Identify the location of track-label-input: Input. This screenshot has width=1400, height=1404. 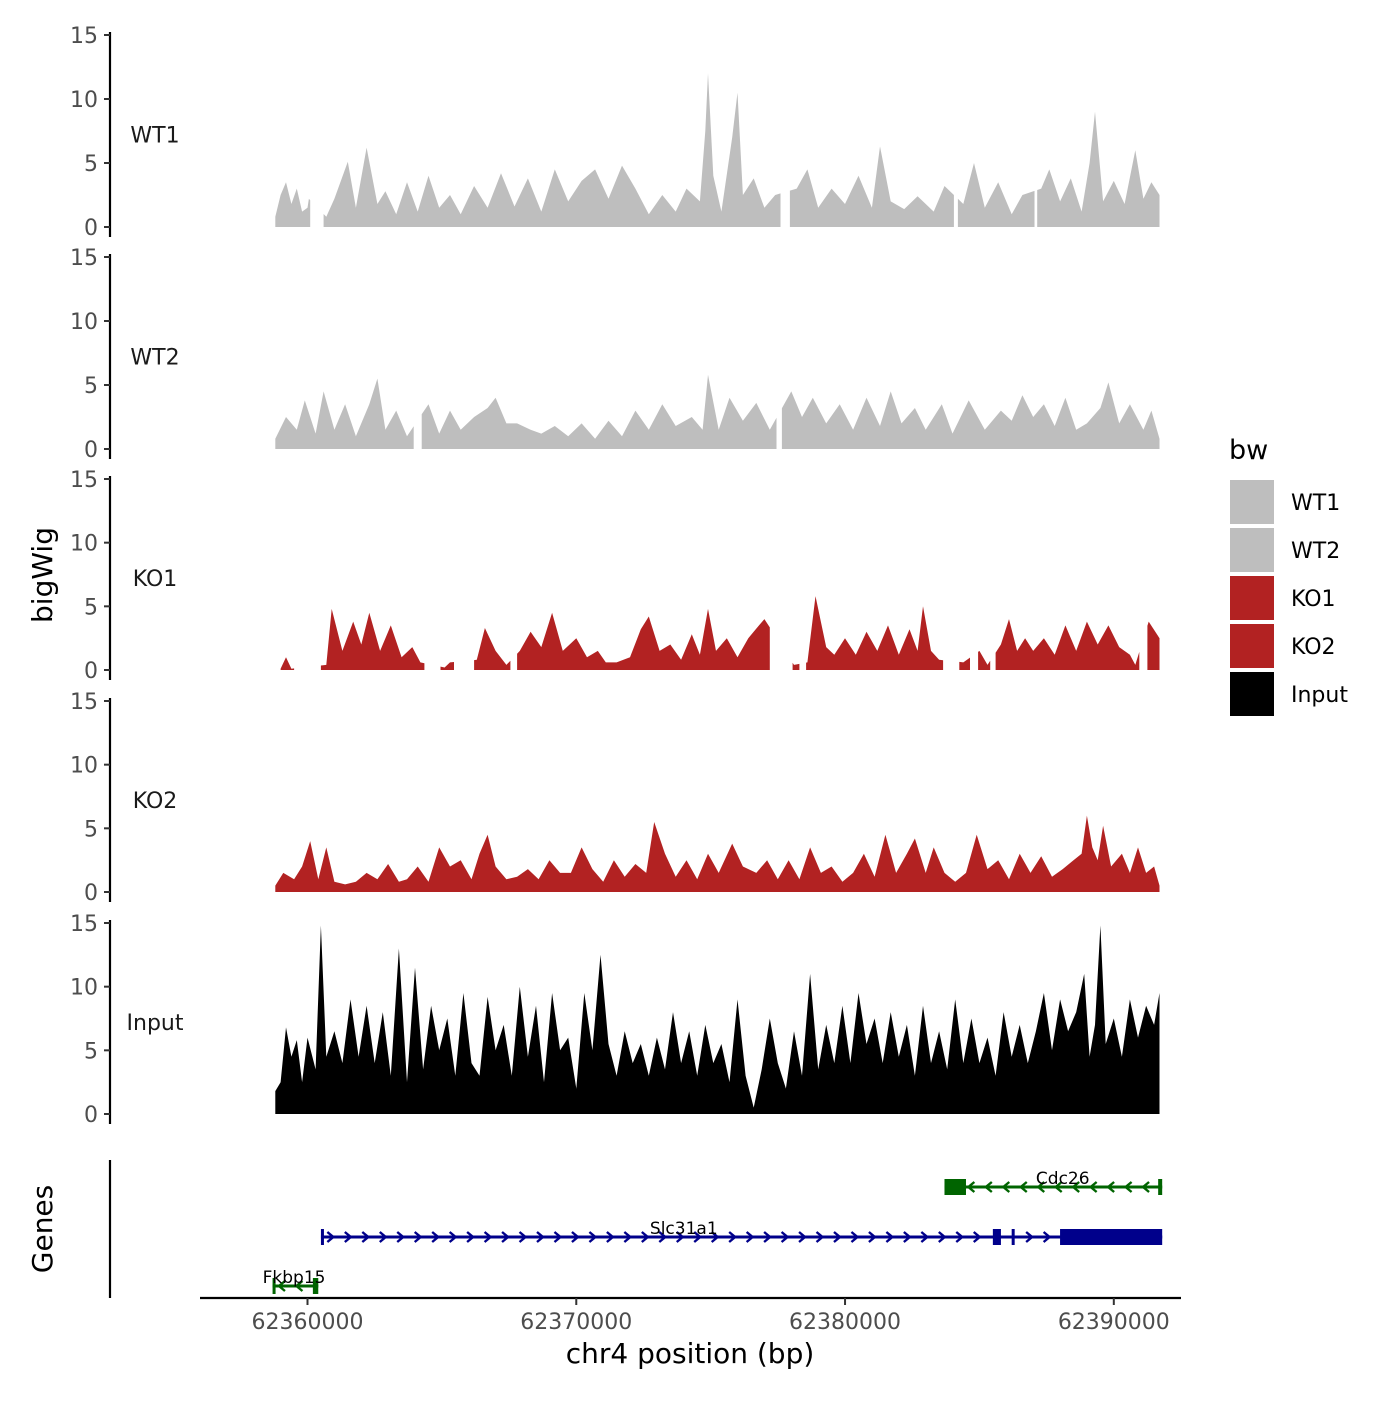
(155, 1023).